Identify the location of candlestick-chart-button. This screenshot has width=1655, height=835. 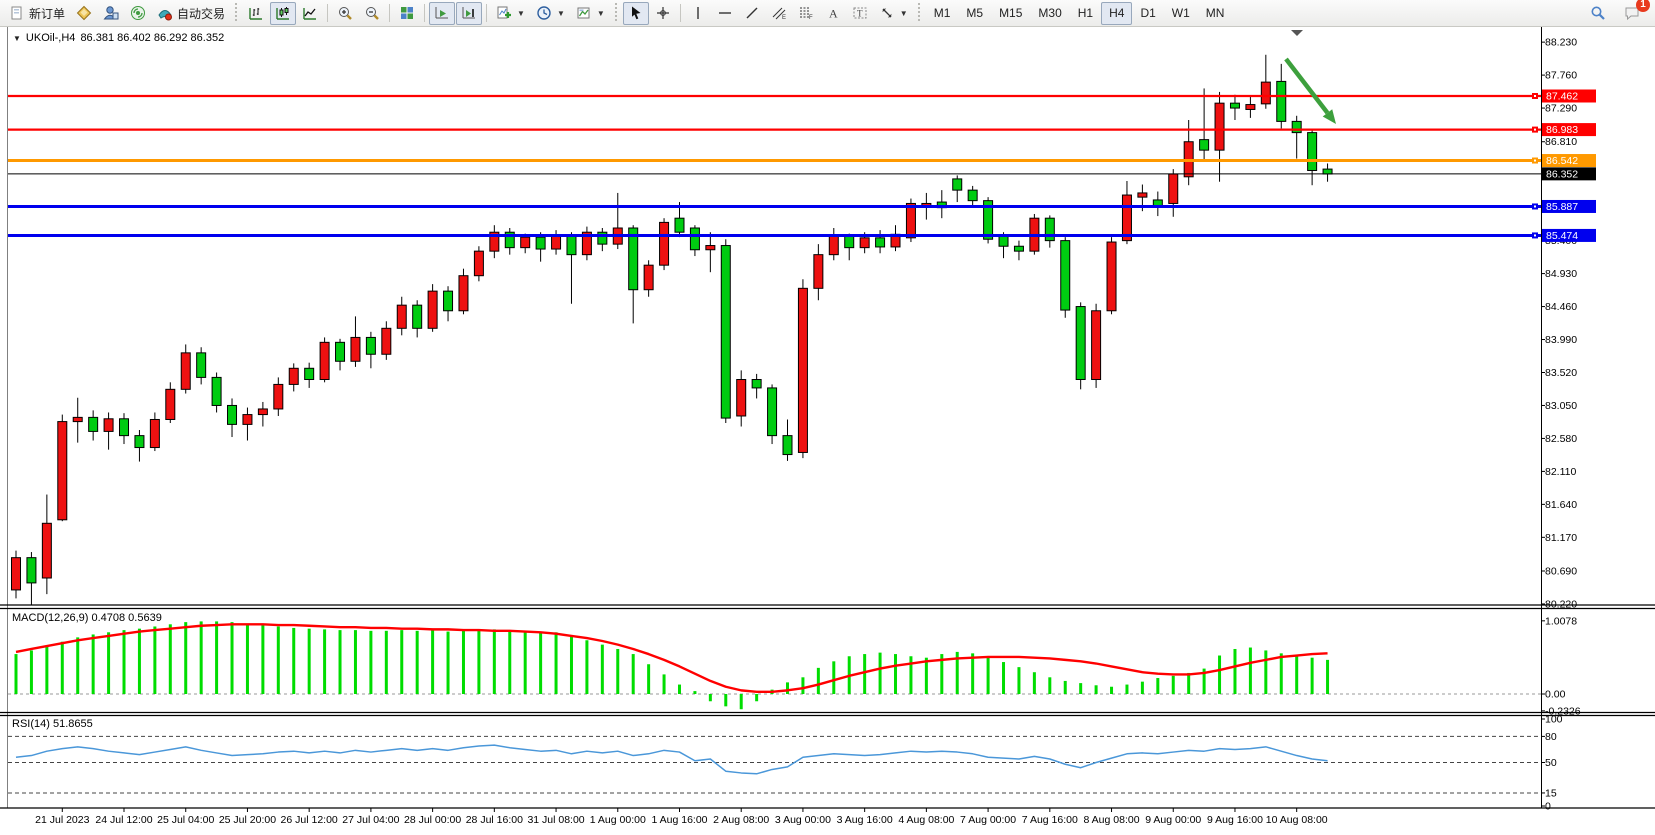
(283, 13).